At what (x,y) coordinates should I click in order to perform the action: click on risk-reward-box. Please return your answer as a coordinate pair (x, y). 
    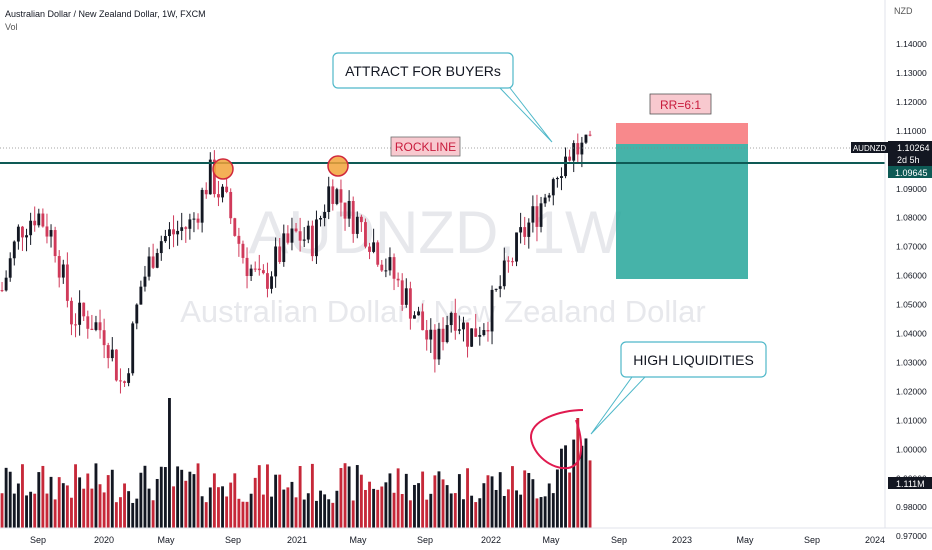
    Looking at the image, I should click on (680, 104).